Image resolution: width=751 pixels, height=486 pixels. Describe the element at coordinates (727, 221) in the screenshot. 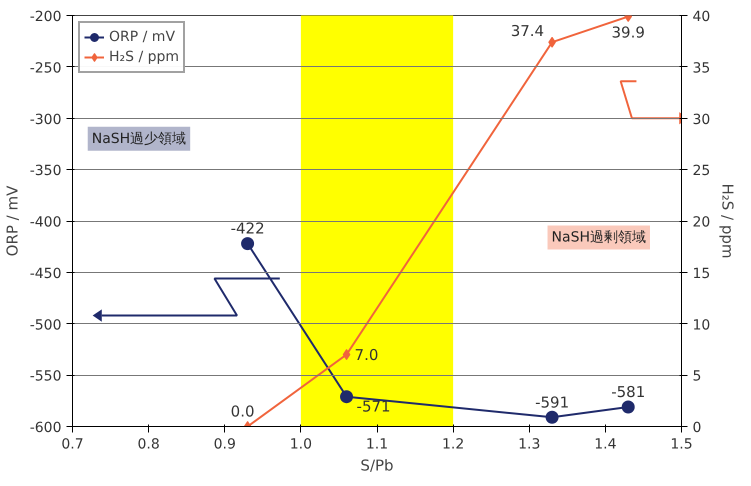

I see `y2-axis-title: H₂S / ppm` at that location.